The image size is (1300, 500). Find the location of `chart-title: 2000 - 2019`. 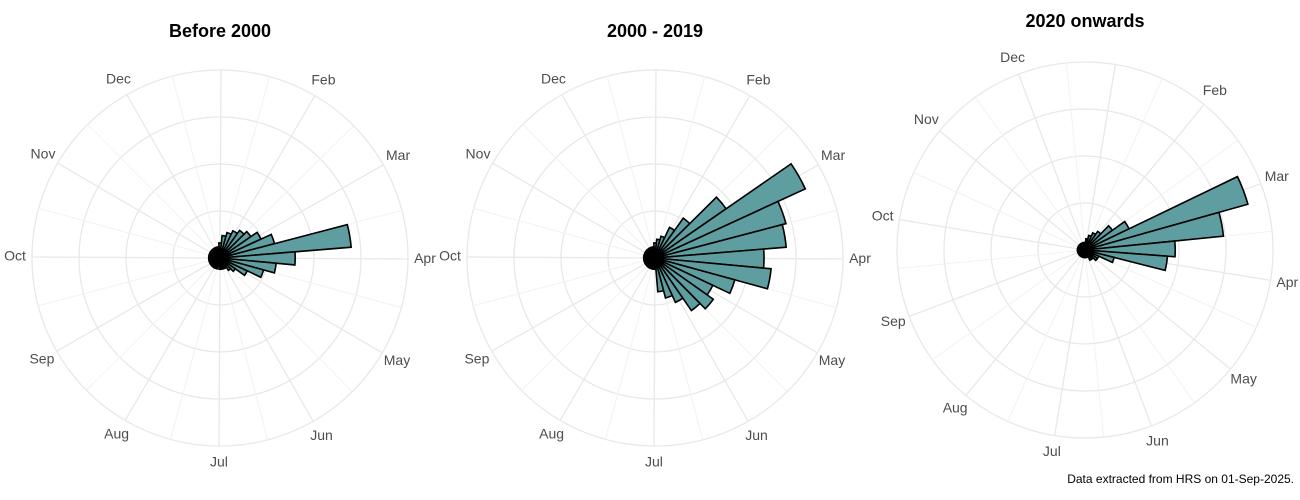

chart-title: 2000 - 2019 is located at coordinates (655, 31).